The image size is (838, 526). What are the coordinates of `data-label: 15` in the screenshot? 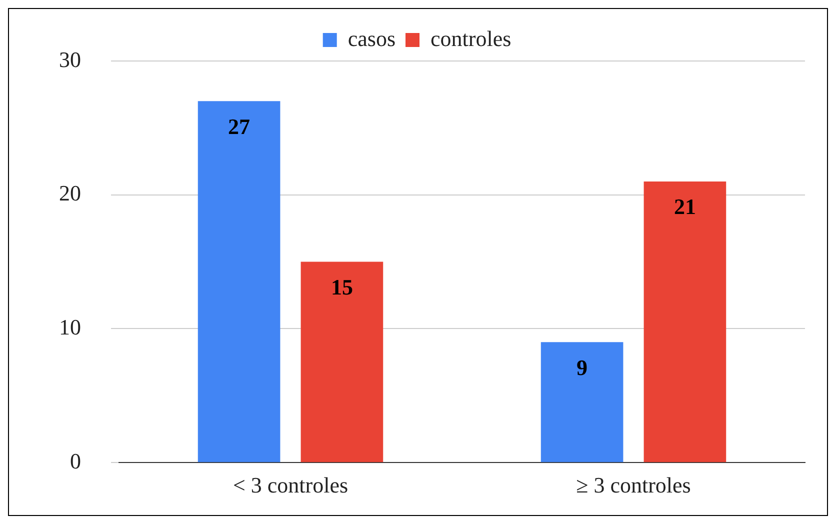 It's located at (341, 287).